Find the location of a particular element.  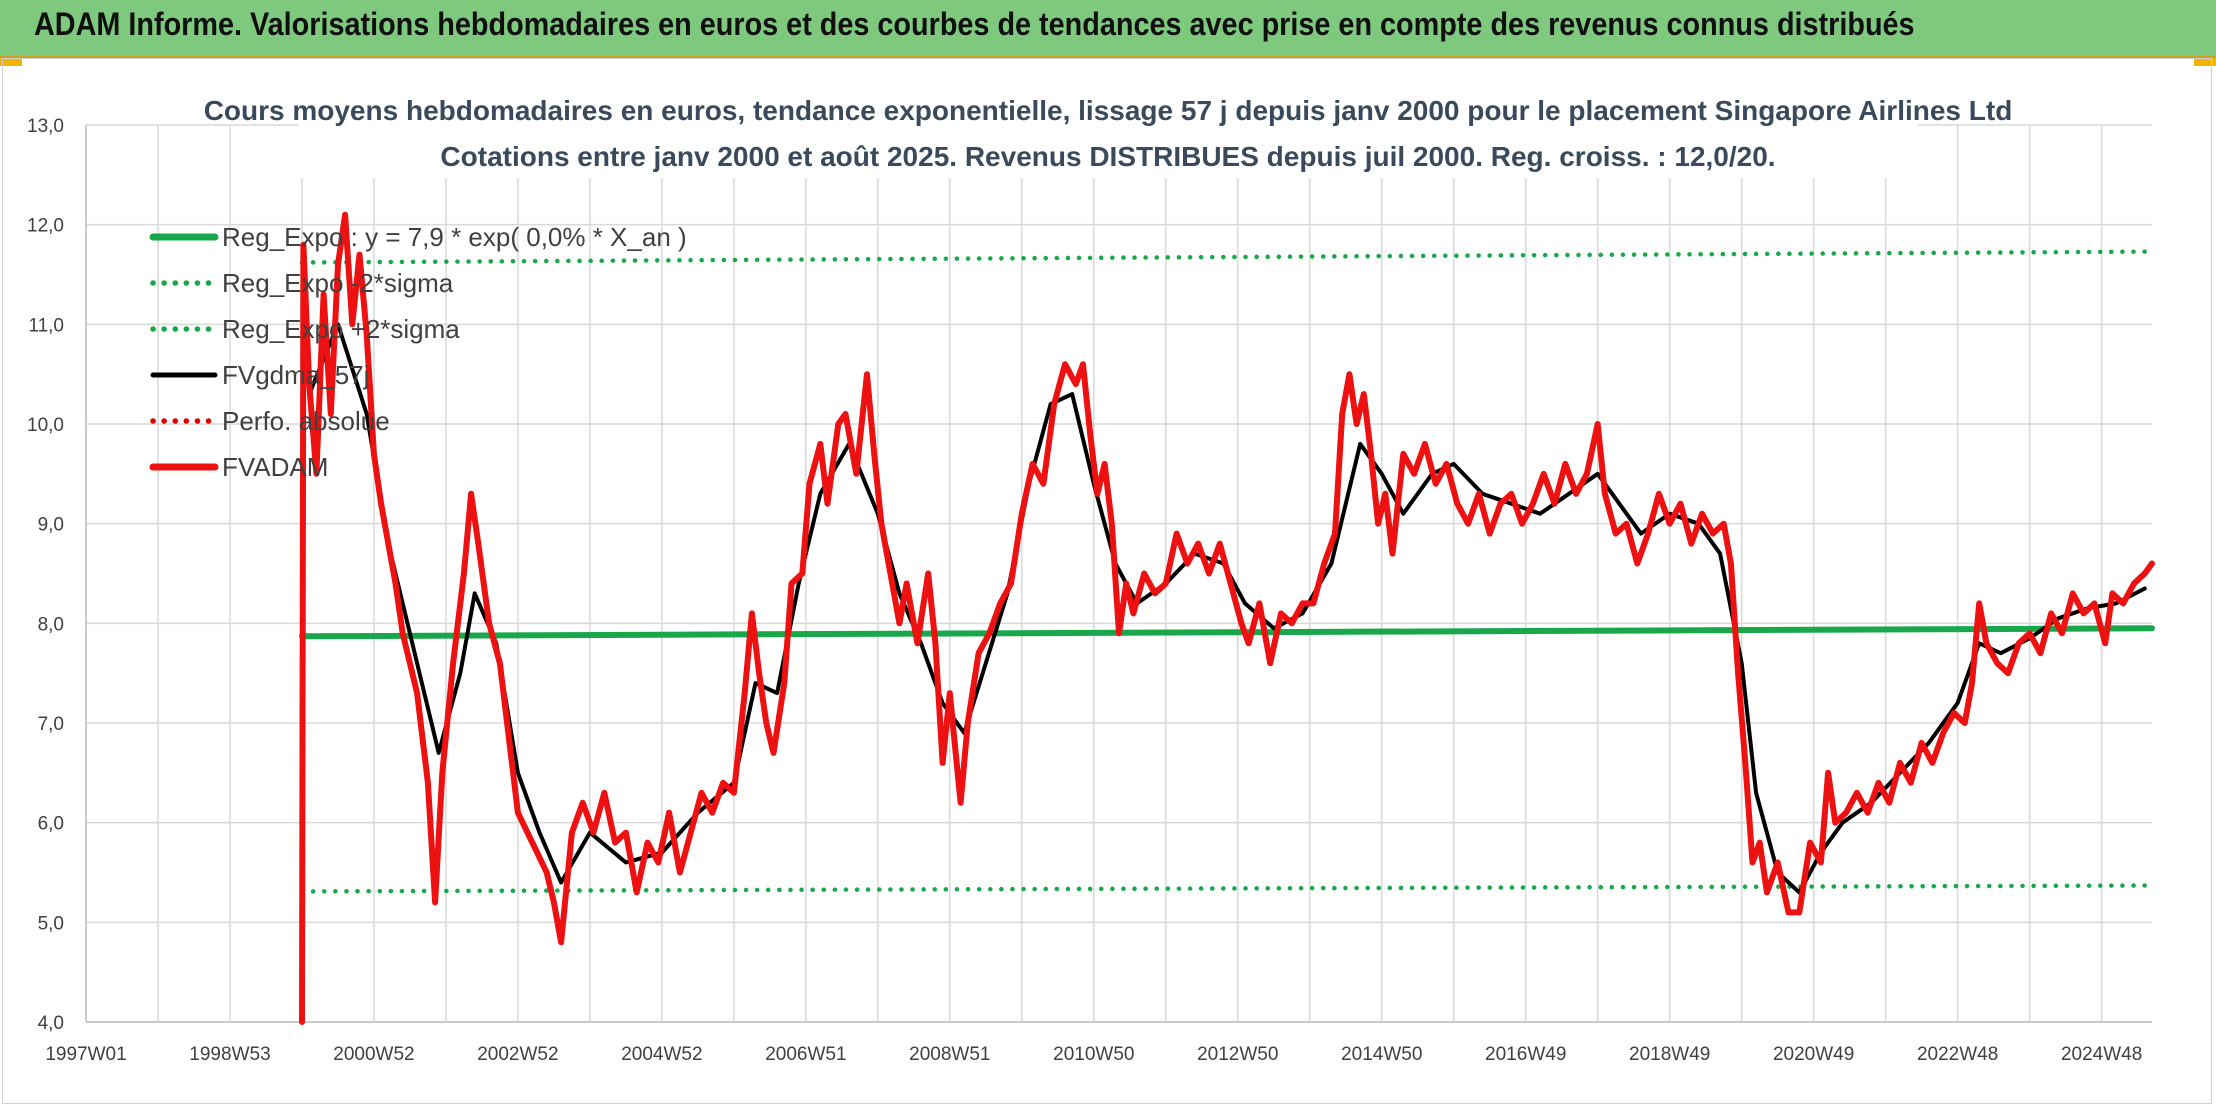

y-tick-label: 12,0 is located at coordinates (45, 226).